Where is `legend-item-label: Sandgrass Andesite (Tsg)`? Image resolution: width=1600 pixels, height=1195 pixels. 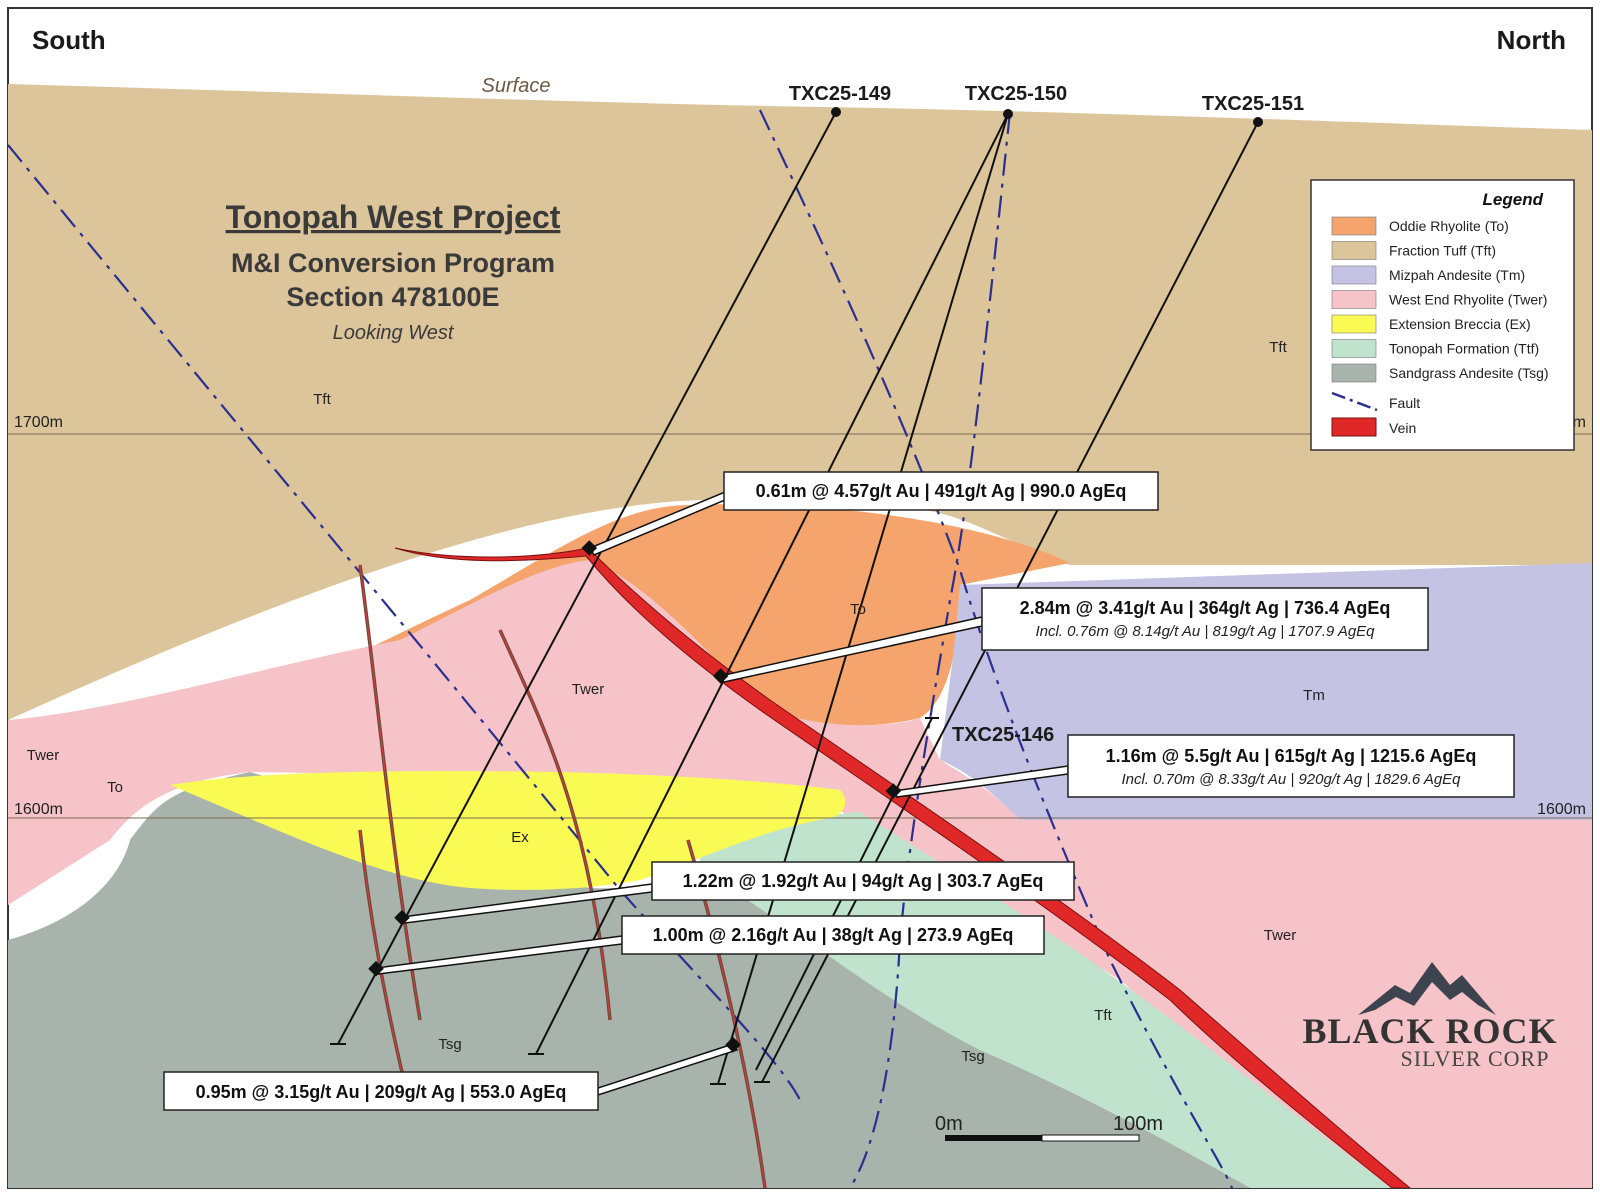
legend-item-label: Sandgrass Andesite (Tsg) is located at coordinates (1469, 373).